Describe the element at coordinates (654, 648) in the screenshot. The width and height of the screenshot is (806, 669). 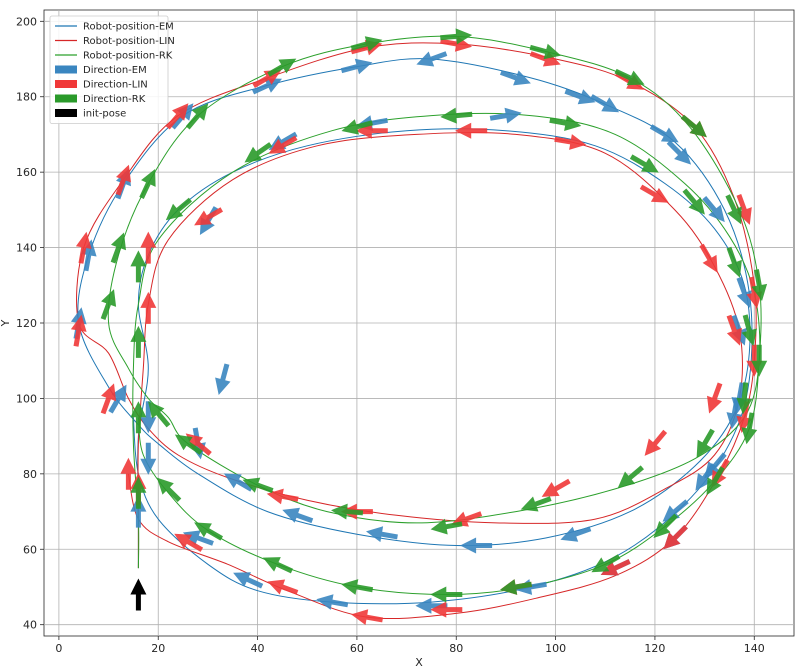
I see `x-tick-label: 120` at that location.